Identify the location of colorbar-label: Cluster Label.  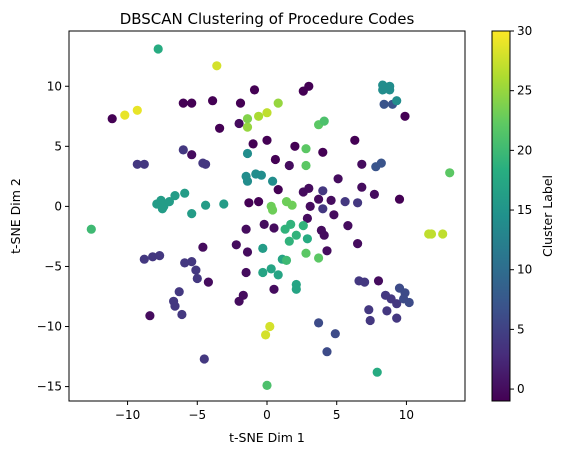
(547, 216).